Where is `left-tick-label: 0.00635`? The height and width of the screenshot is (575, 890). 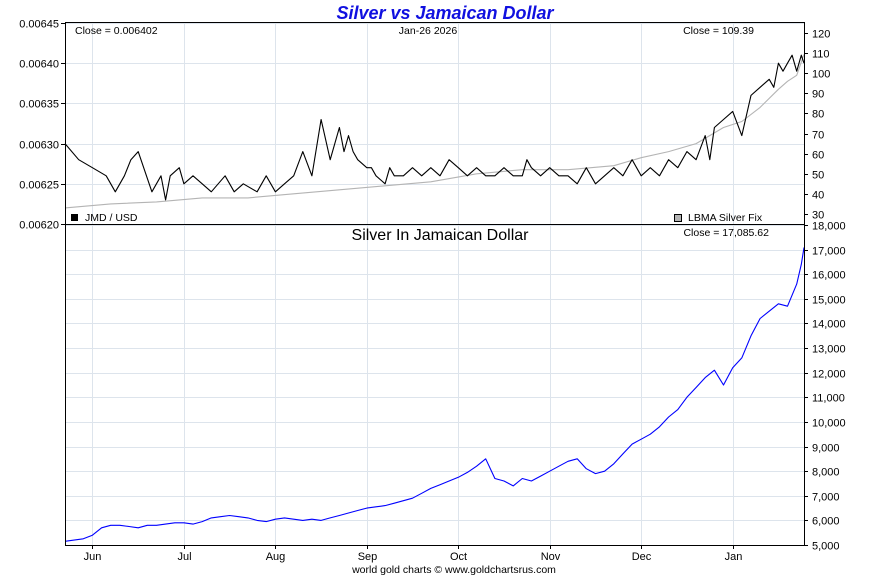
left-tick-label: 0.00635 is located at coordinates (39, 105).